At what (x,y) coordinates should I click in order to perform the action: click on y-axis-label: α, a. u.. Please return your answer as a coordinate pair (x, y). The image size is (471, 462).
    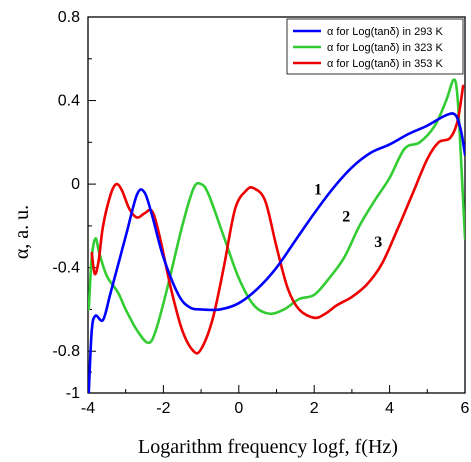
    Looking at the image, I should click on (22, 232).